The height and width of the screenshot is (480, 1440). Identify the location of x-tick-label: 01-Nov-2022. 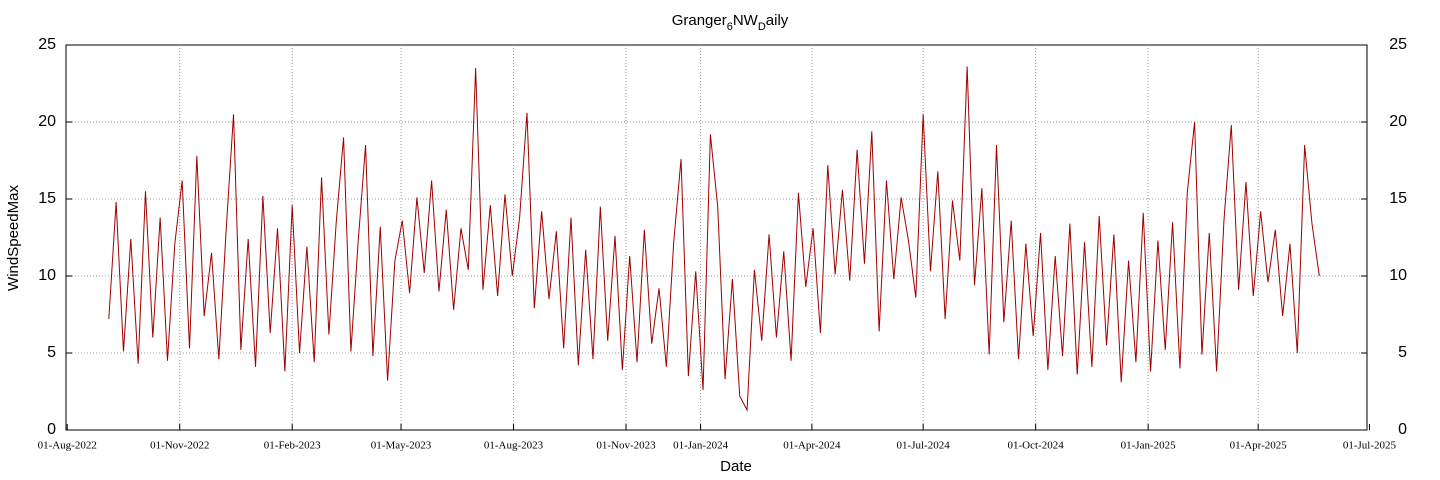
(179, 446).